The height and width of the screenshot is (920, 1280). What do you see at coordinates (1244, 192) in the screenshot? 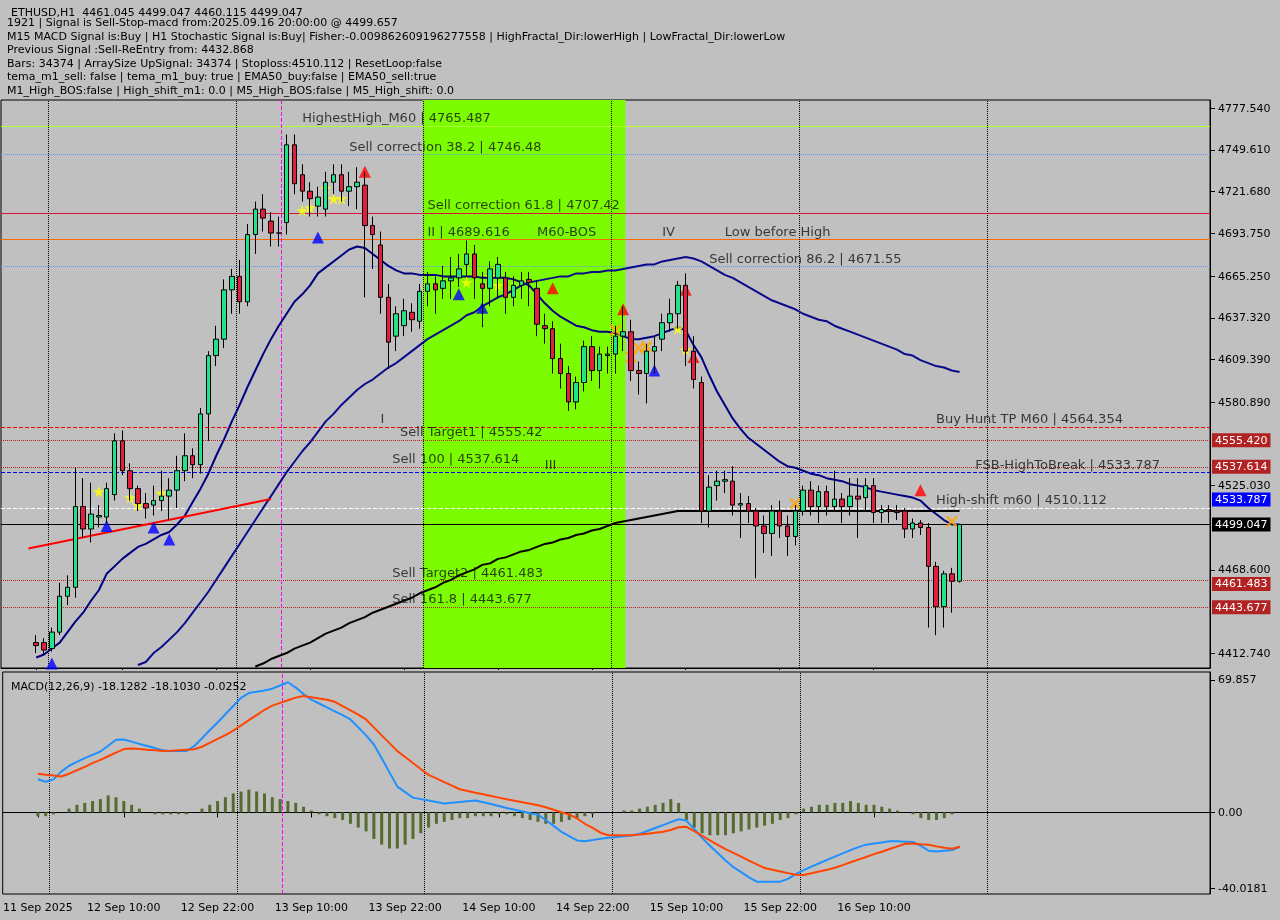
I see `y-tick-label: 4721.680` at bounding box center [1244, 192].